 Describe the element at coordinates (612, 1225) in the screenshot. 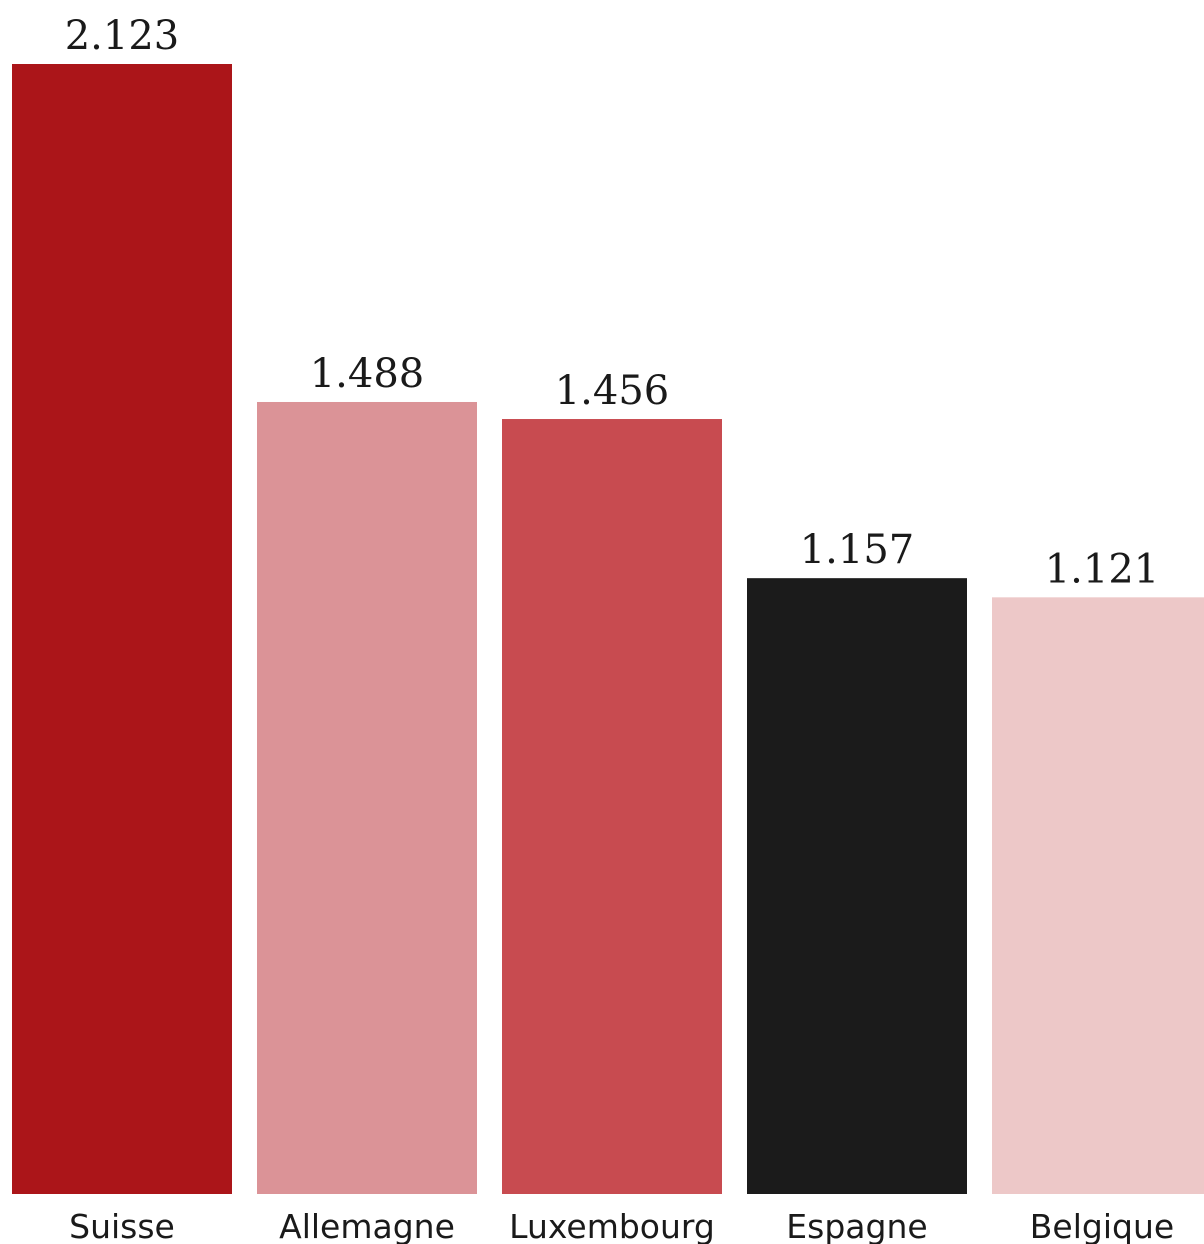

I see `category-label-luxembourg: Luxembourg` at that location.